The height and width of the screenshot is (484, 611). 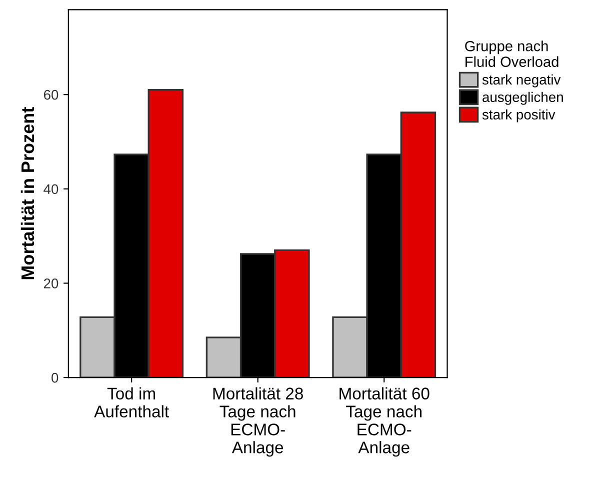 What do you see at coordinates (27, 193) in the screenshot?
I see `y-axis-title: Mortalität in Prozent` at bounding box center [27, 193].